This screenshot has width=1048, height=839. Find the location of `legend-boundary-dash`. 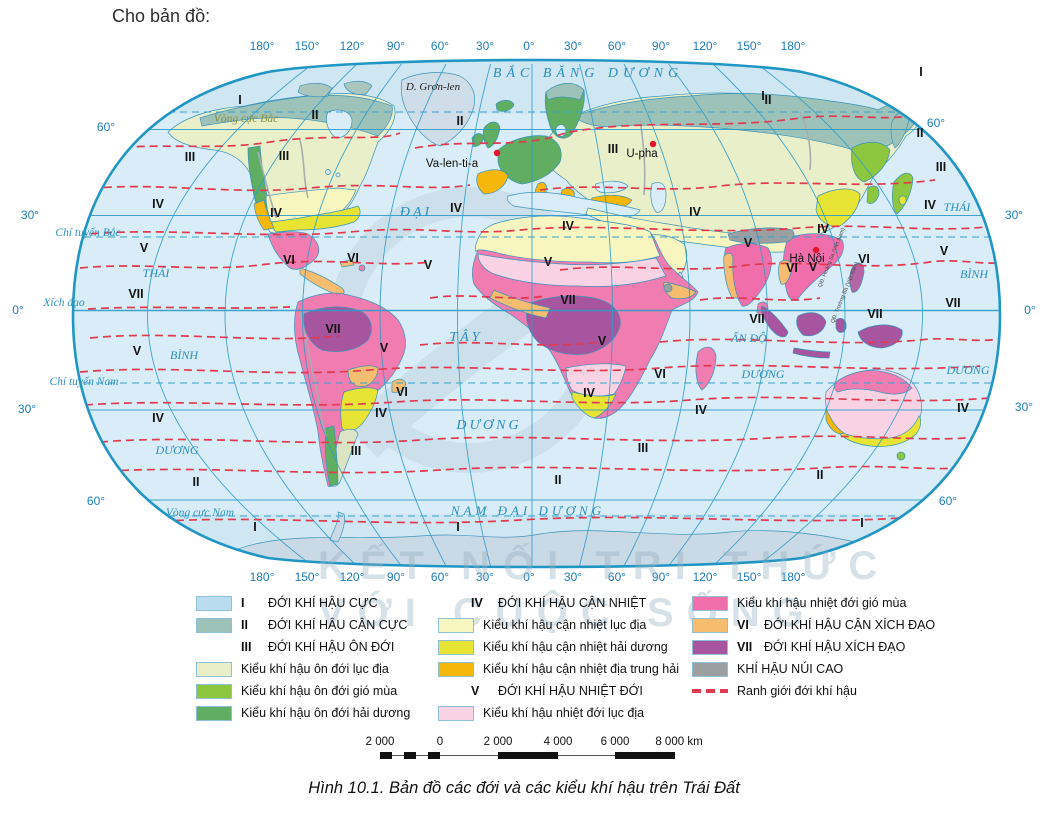

legend-boundary-dash is located at coordinates (710, 691).